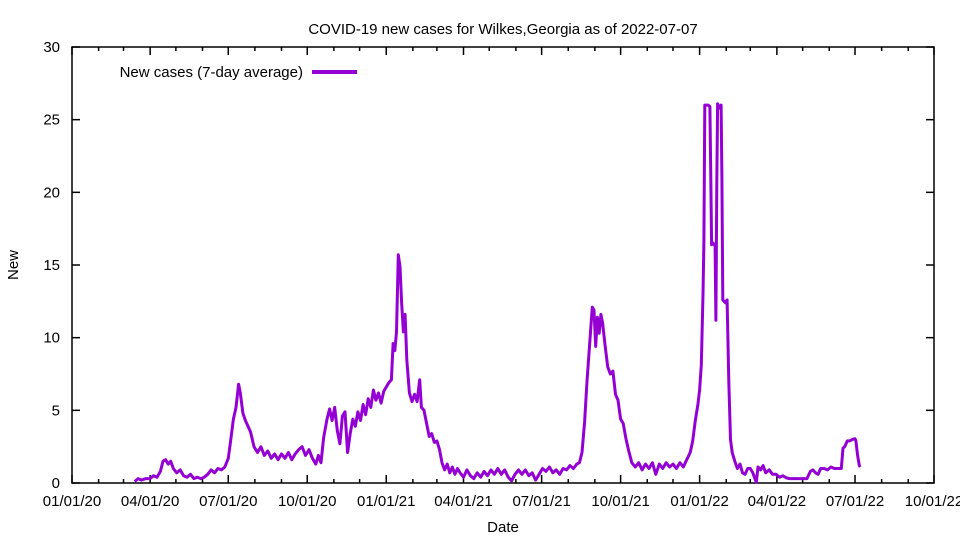  Describe the element at coordinates (386, 501) in the screenshot. I see `x-tick-label: 01/01/21` at that location.